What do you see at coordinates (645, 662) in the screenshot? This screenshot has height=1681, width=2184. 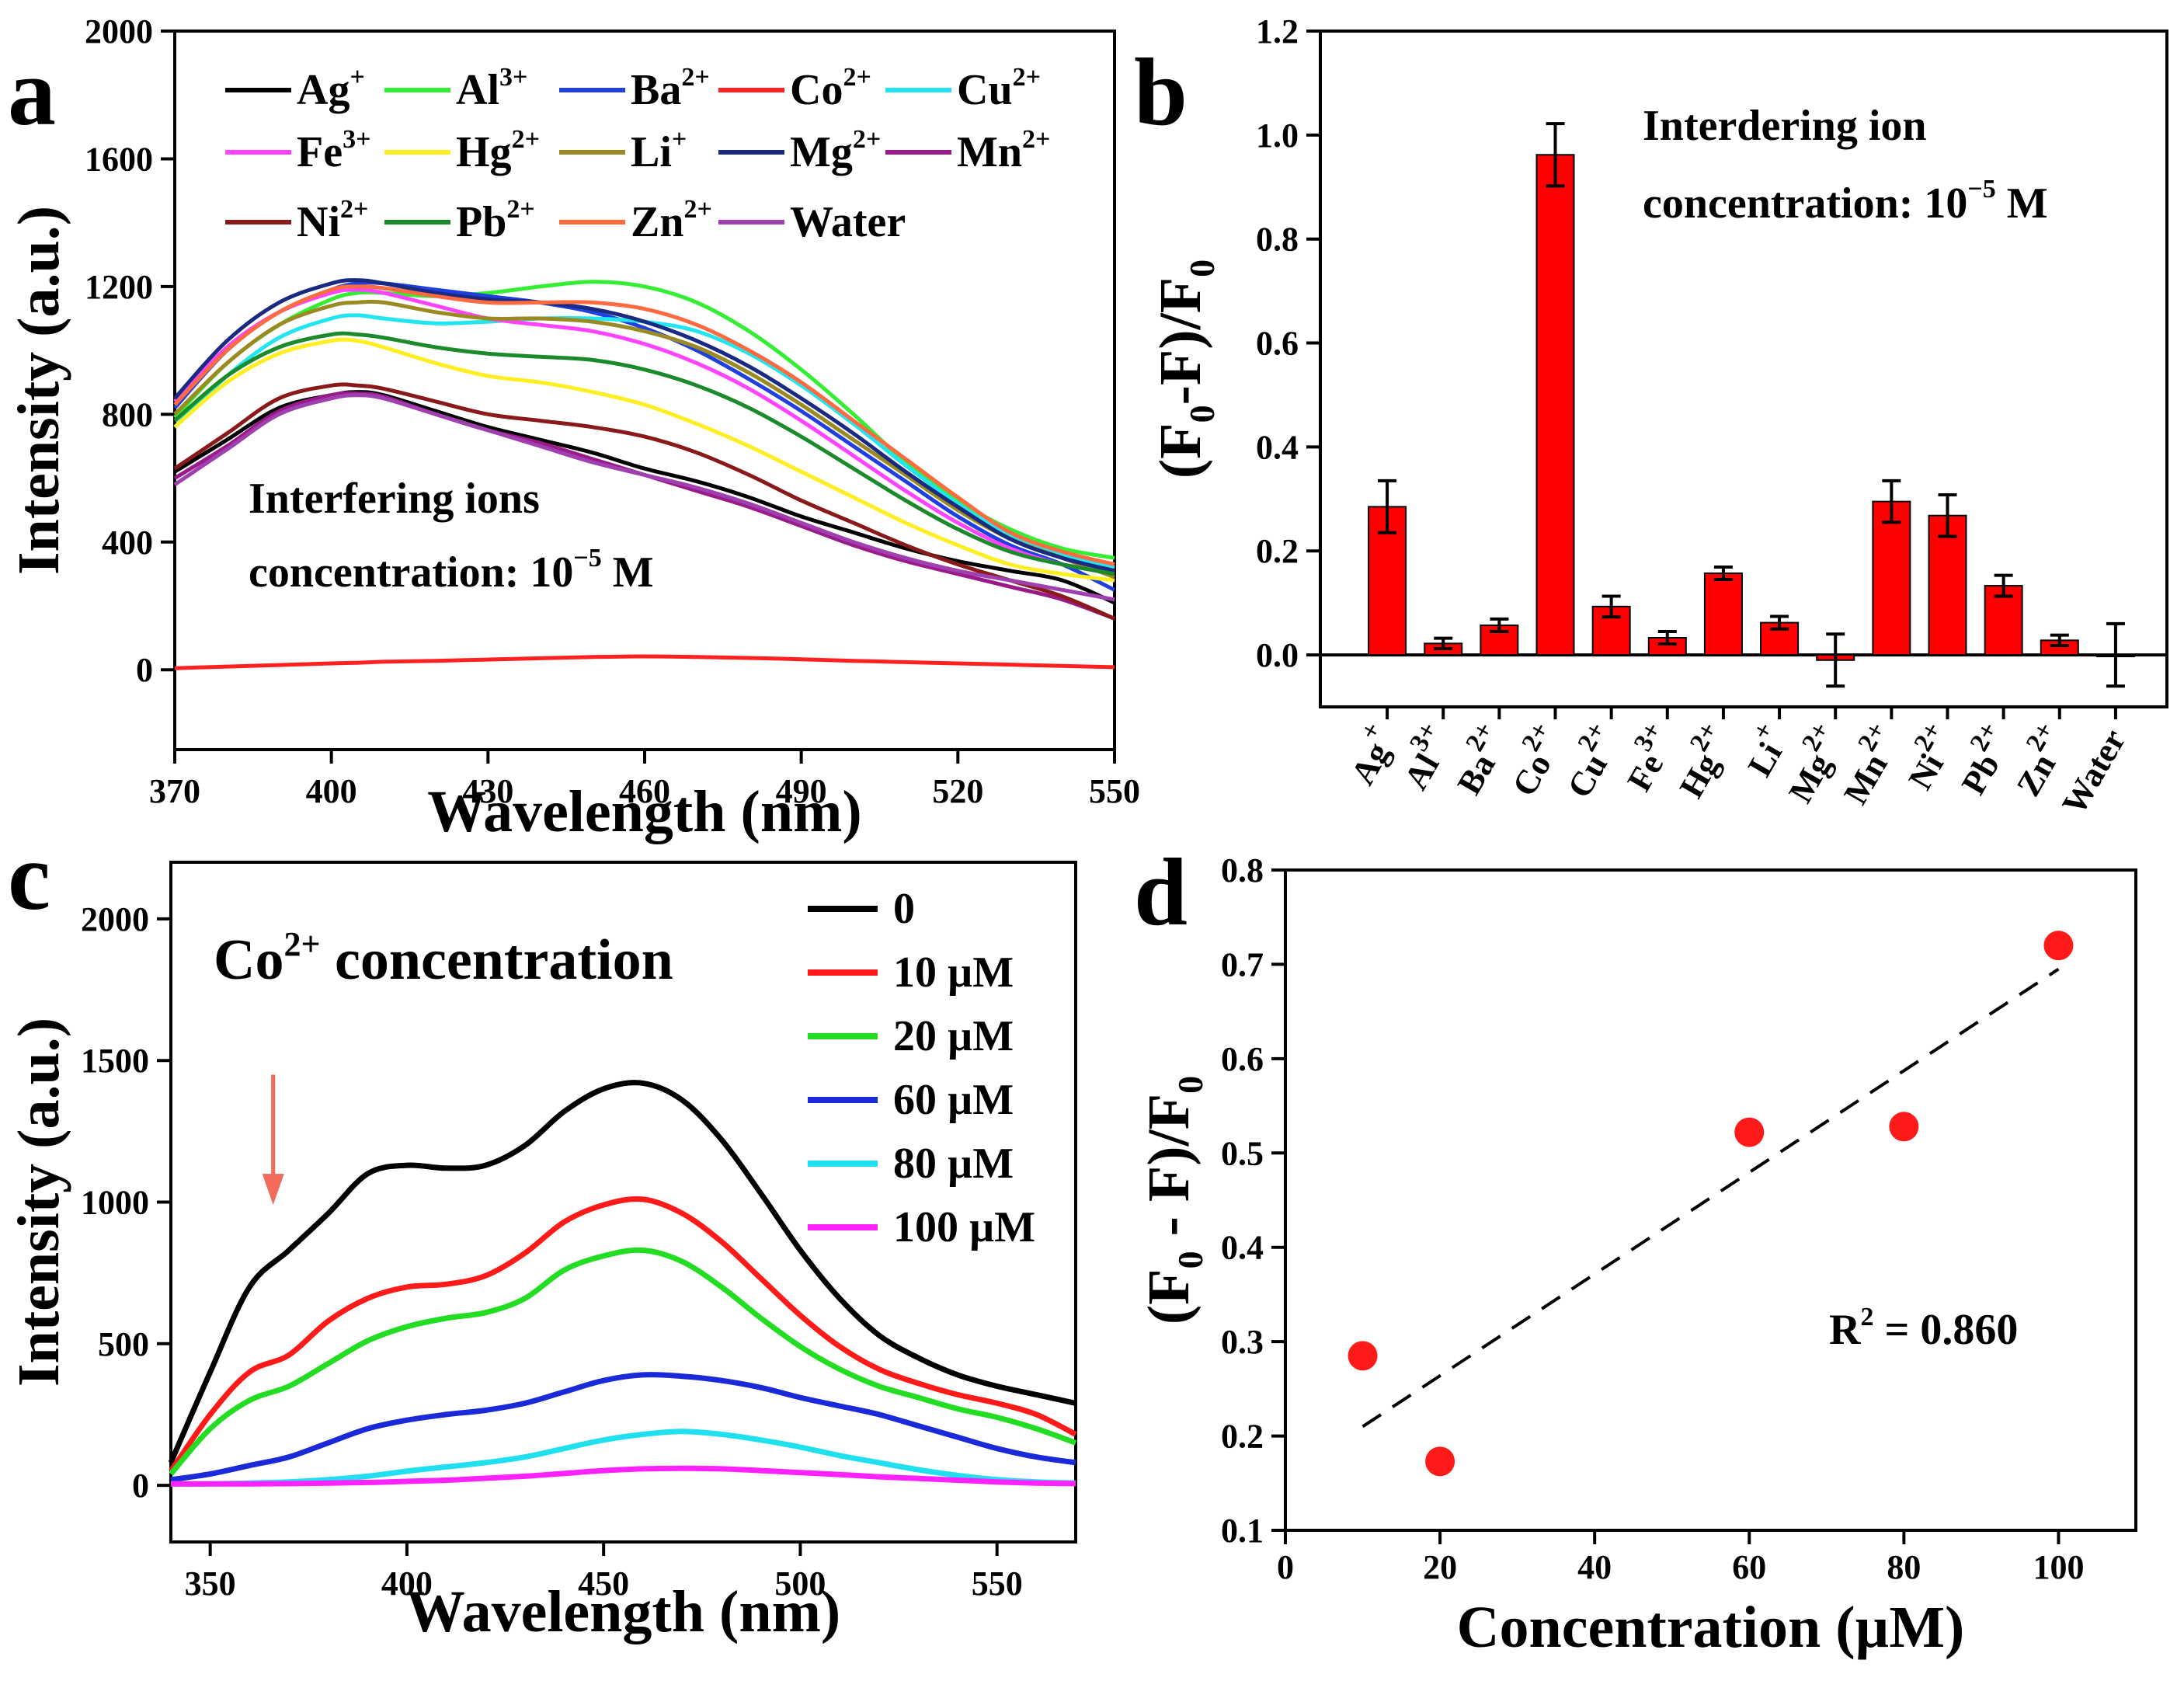 I see `series-line-co` at bounding box center [645, 662].